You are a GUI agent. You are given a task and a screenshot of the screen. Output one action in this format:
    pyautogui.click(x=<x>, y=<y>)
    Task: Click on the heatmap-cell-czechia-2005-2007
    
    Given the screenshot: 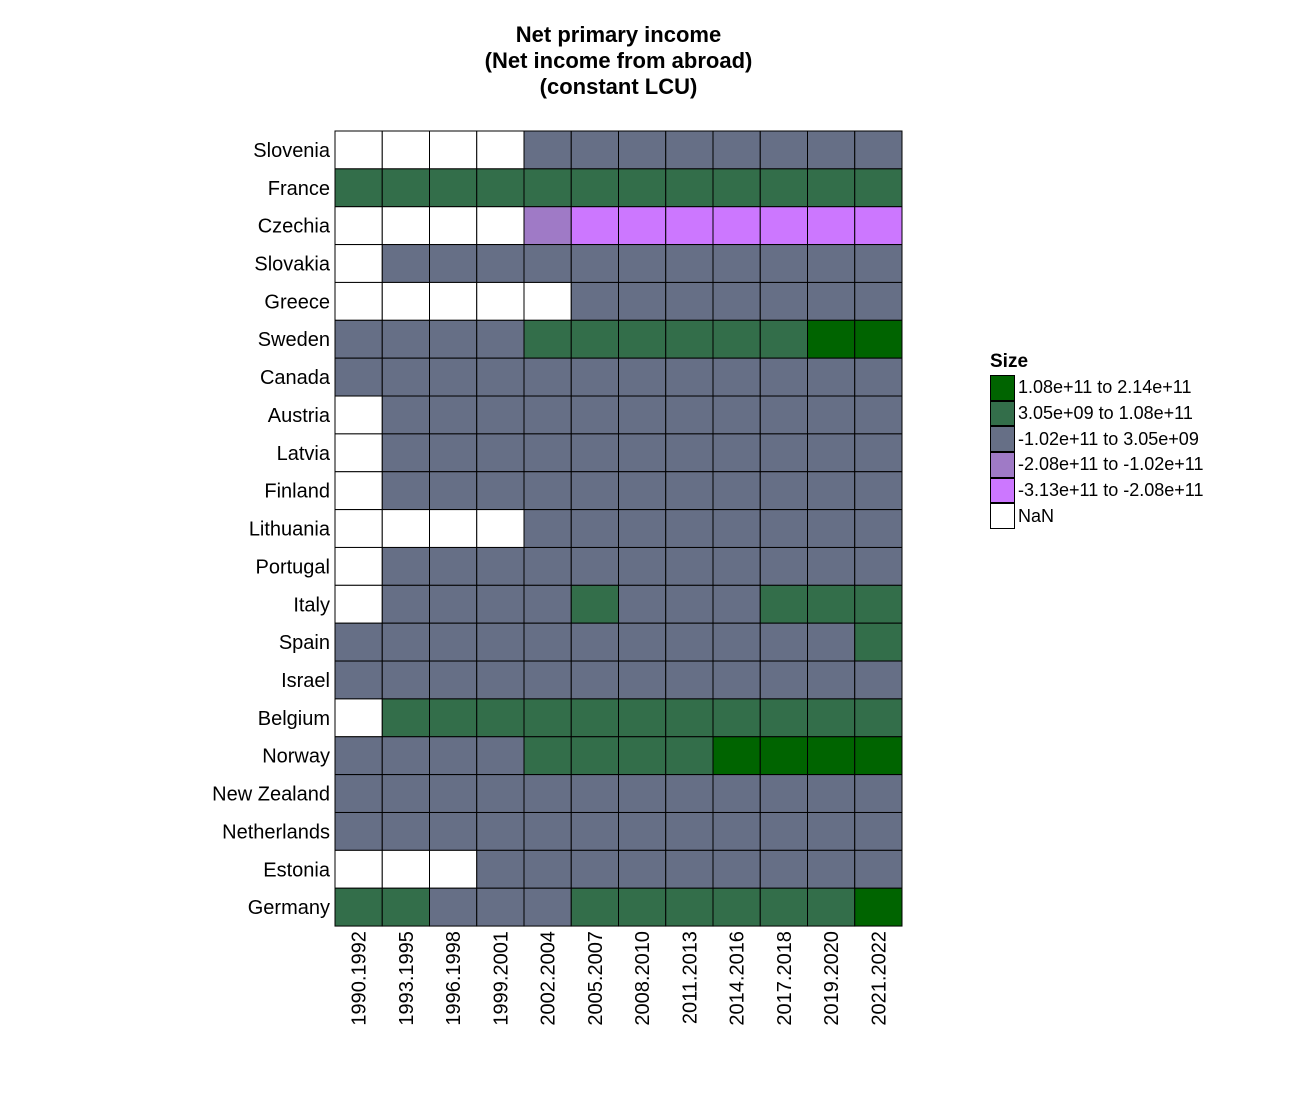 What is the action you would take?
    pyautogui.click(x=594, y=226)
    